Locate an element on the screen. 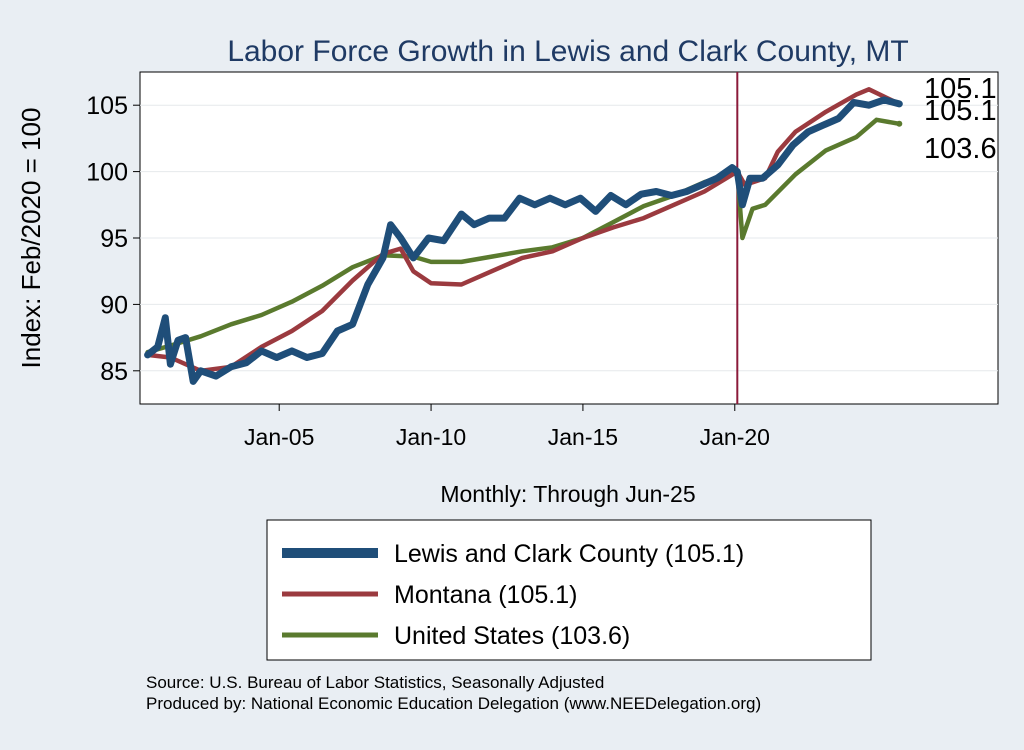  legend-label-us: United States (103.6) is located at coordinates (512, 636).